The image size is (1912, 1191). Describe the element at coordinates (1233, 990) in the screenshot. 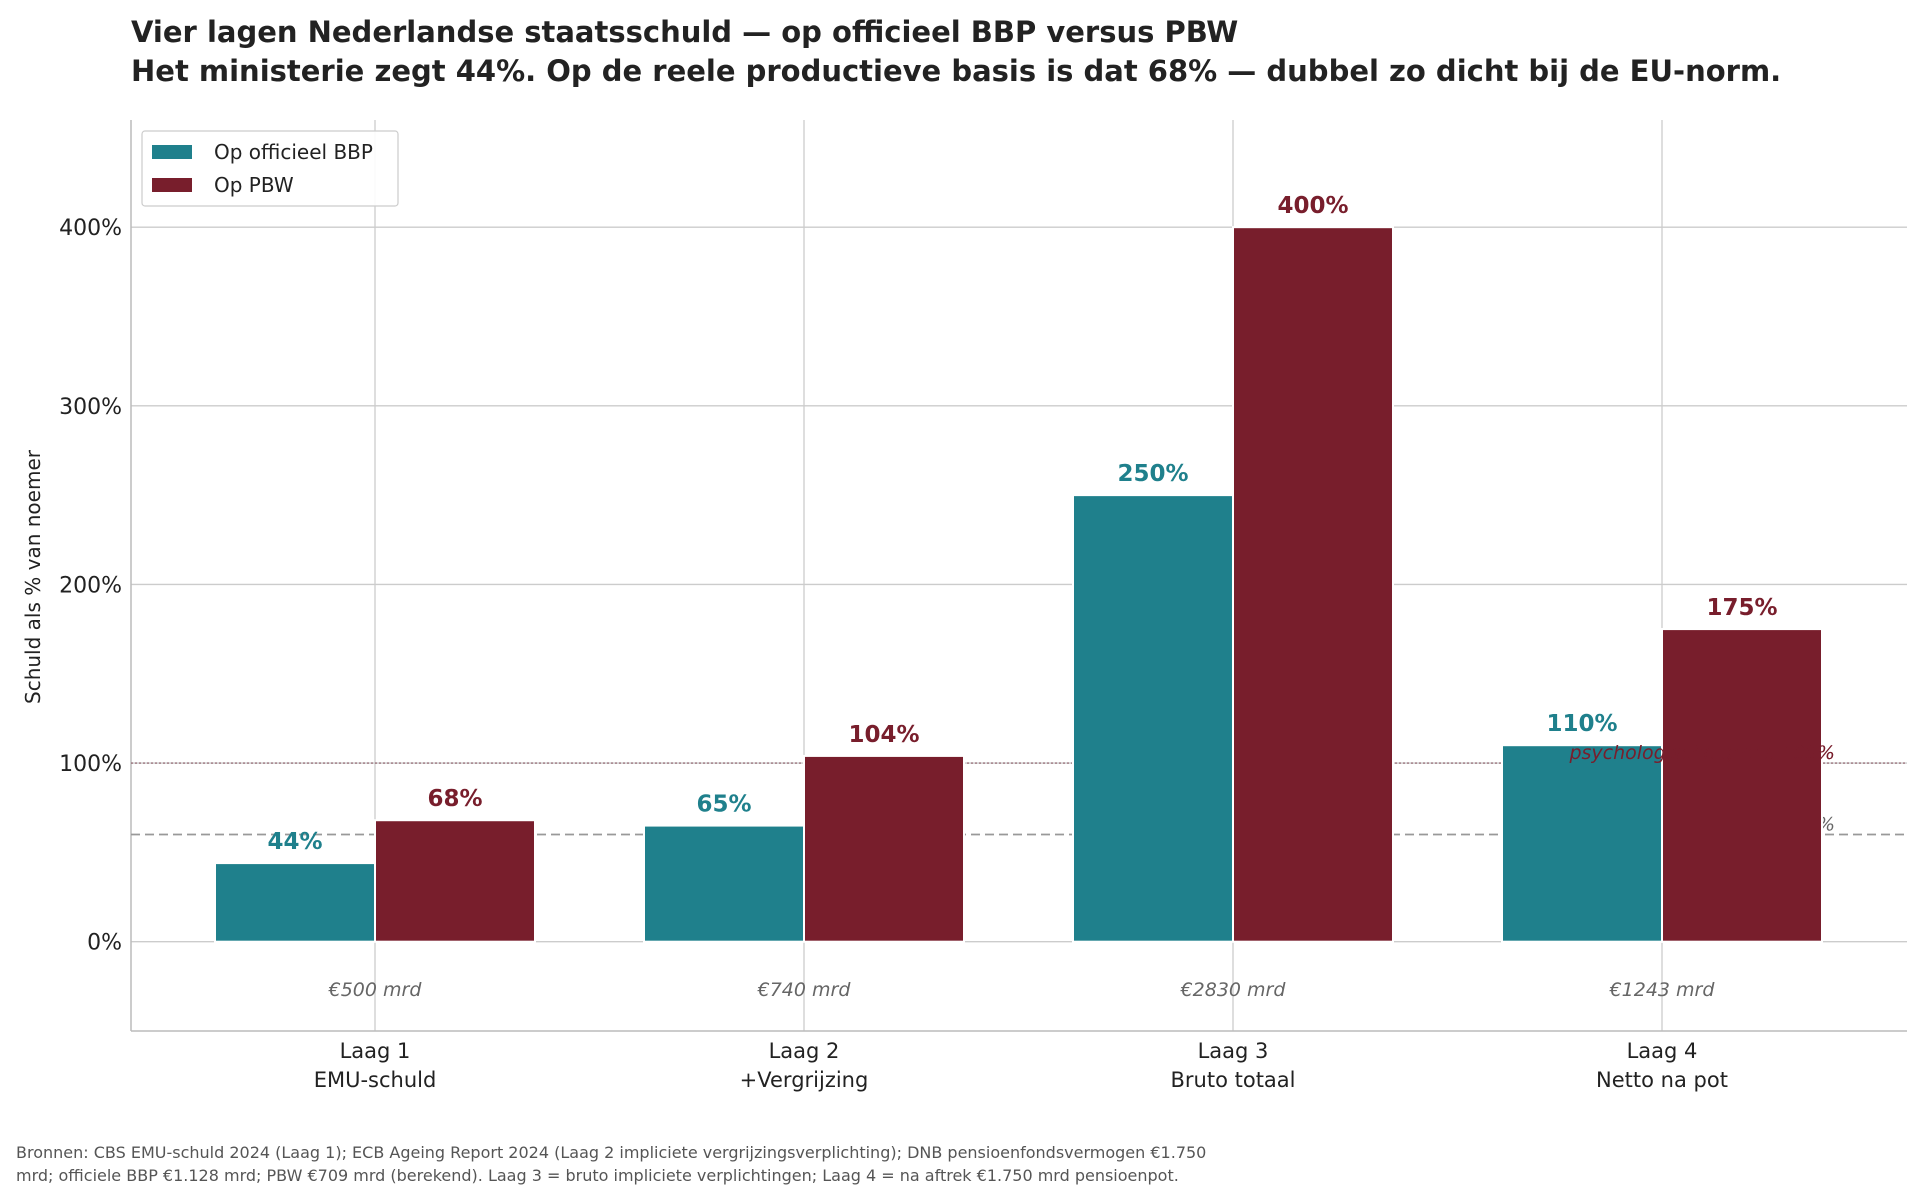

I see `amount-label: €2830 mrd` at that location.